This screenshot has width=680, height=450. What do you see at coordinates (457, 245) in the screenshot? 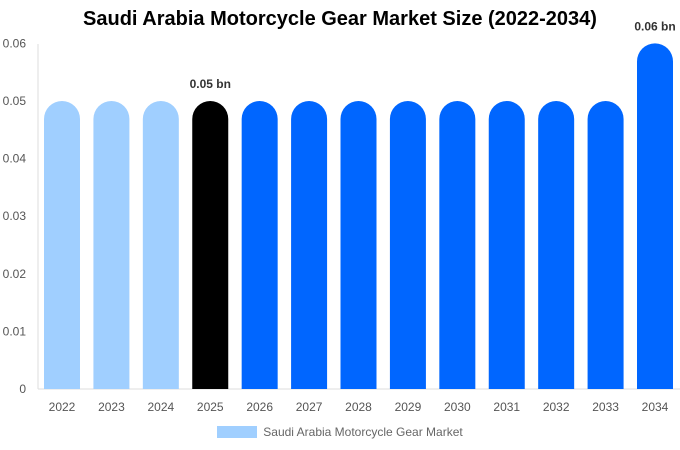
I see `bar-2030` at bounding box center [457, 245].